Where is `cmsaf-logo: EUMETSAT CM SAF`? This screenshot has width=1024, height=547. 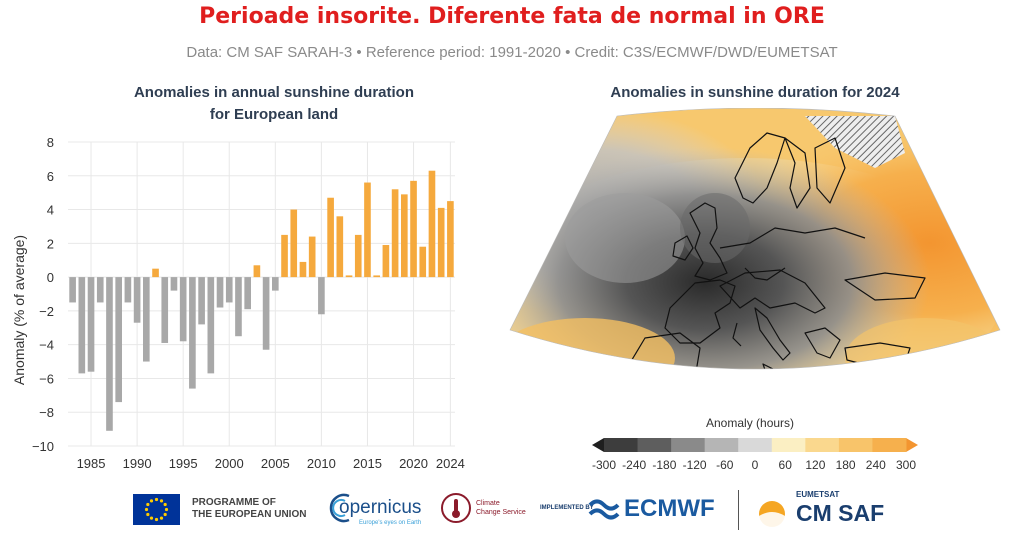
cmsaf-logo: EUMETSAT CM SAF is located at coordinates (826, 510).